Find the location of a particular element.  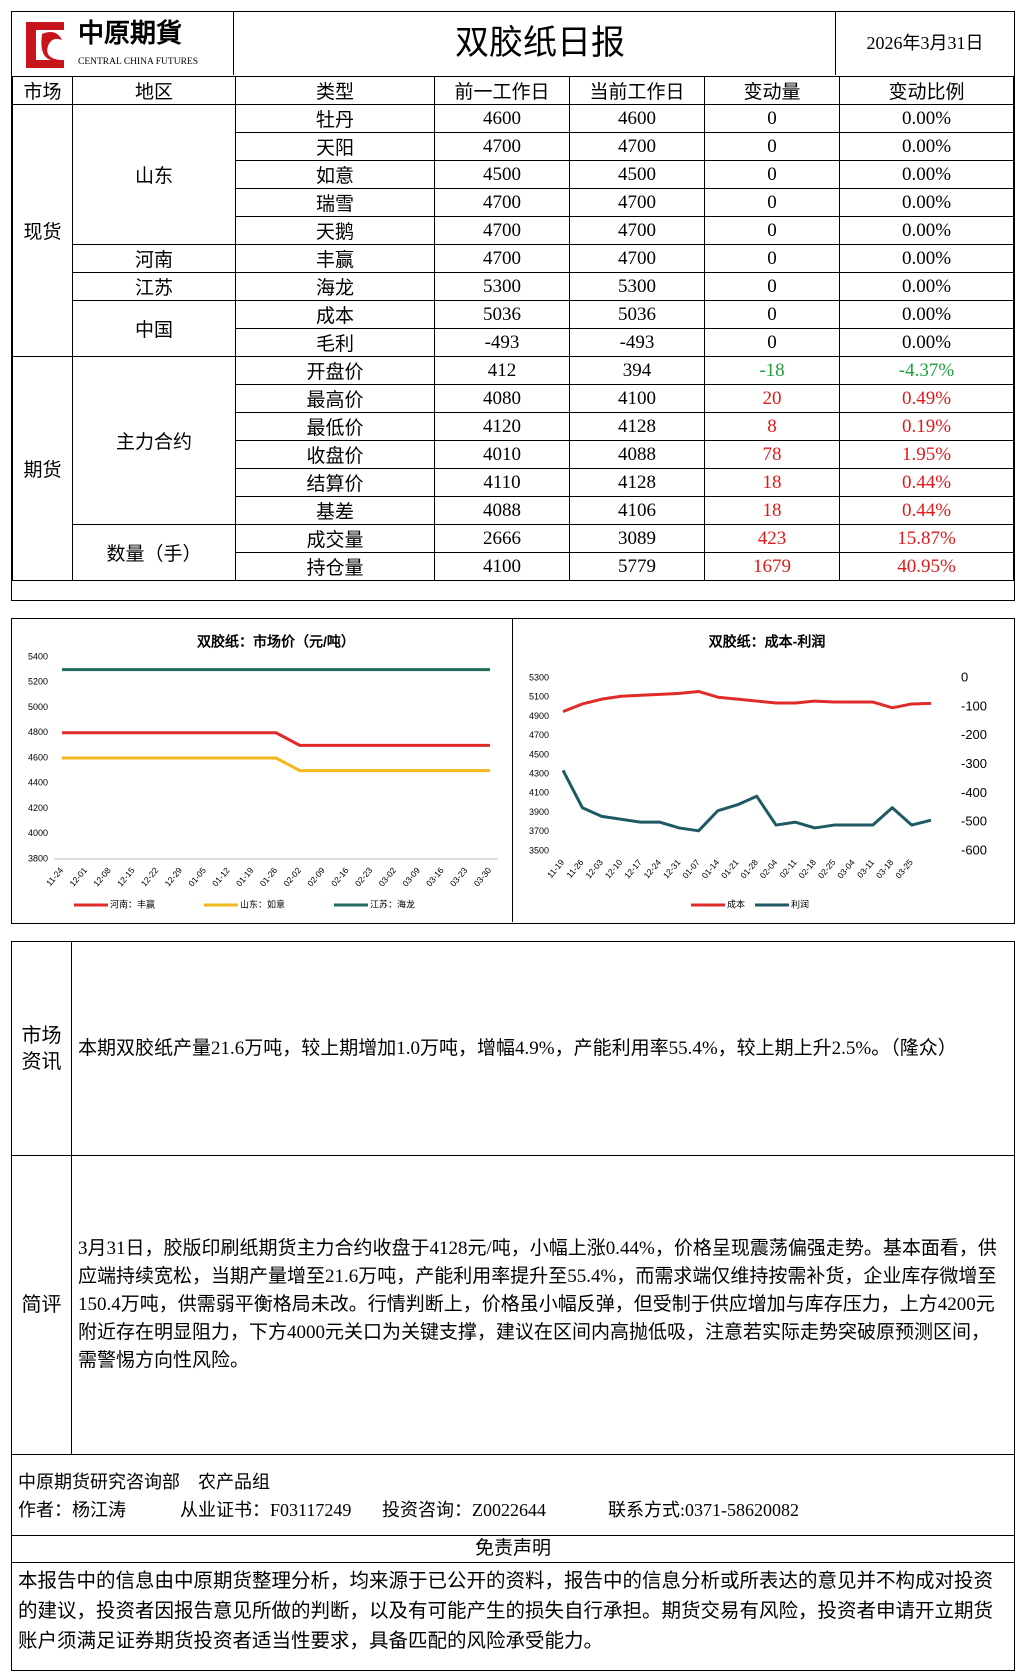

x-tick-label: 12-31 is located at coordinates (672, 868).